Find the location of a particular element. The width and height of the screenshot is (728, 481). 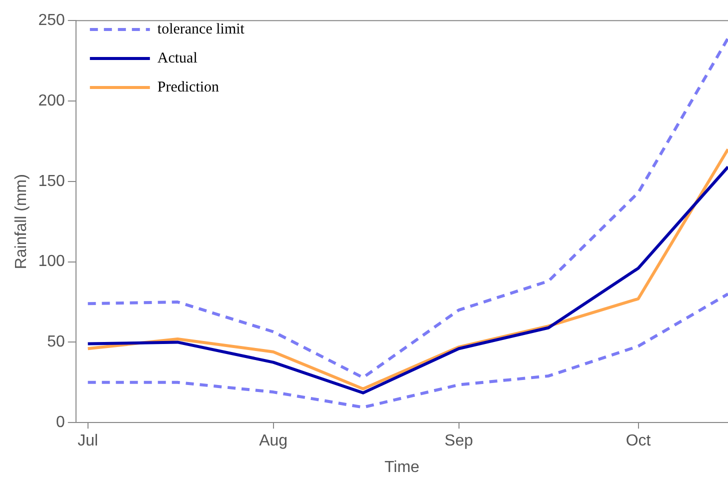

x-tick-label: Sep is located at coordinates (459, 441).